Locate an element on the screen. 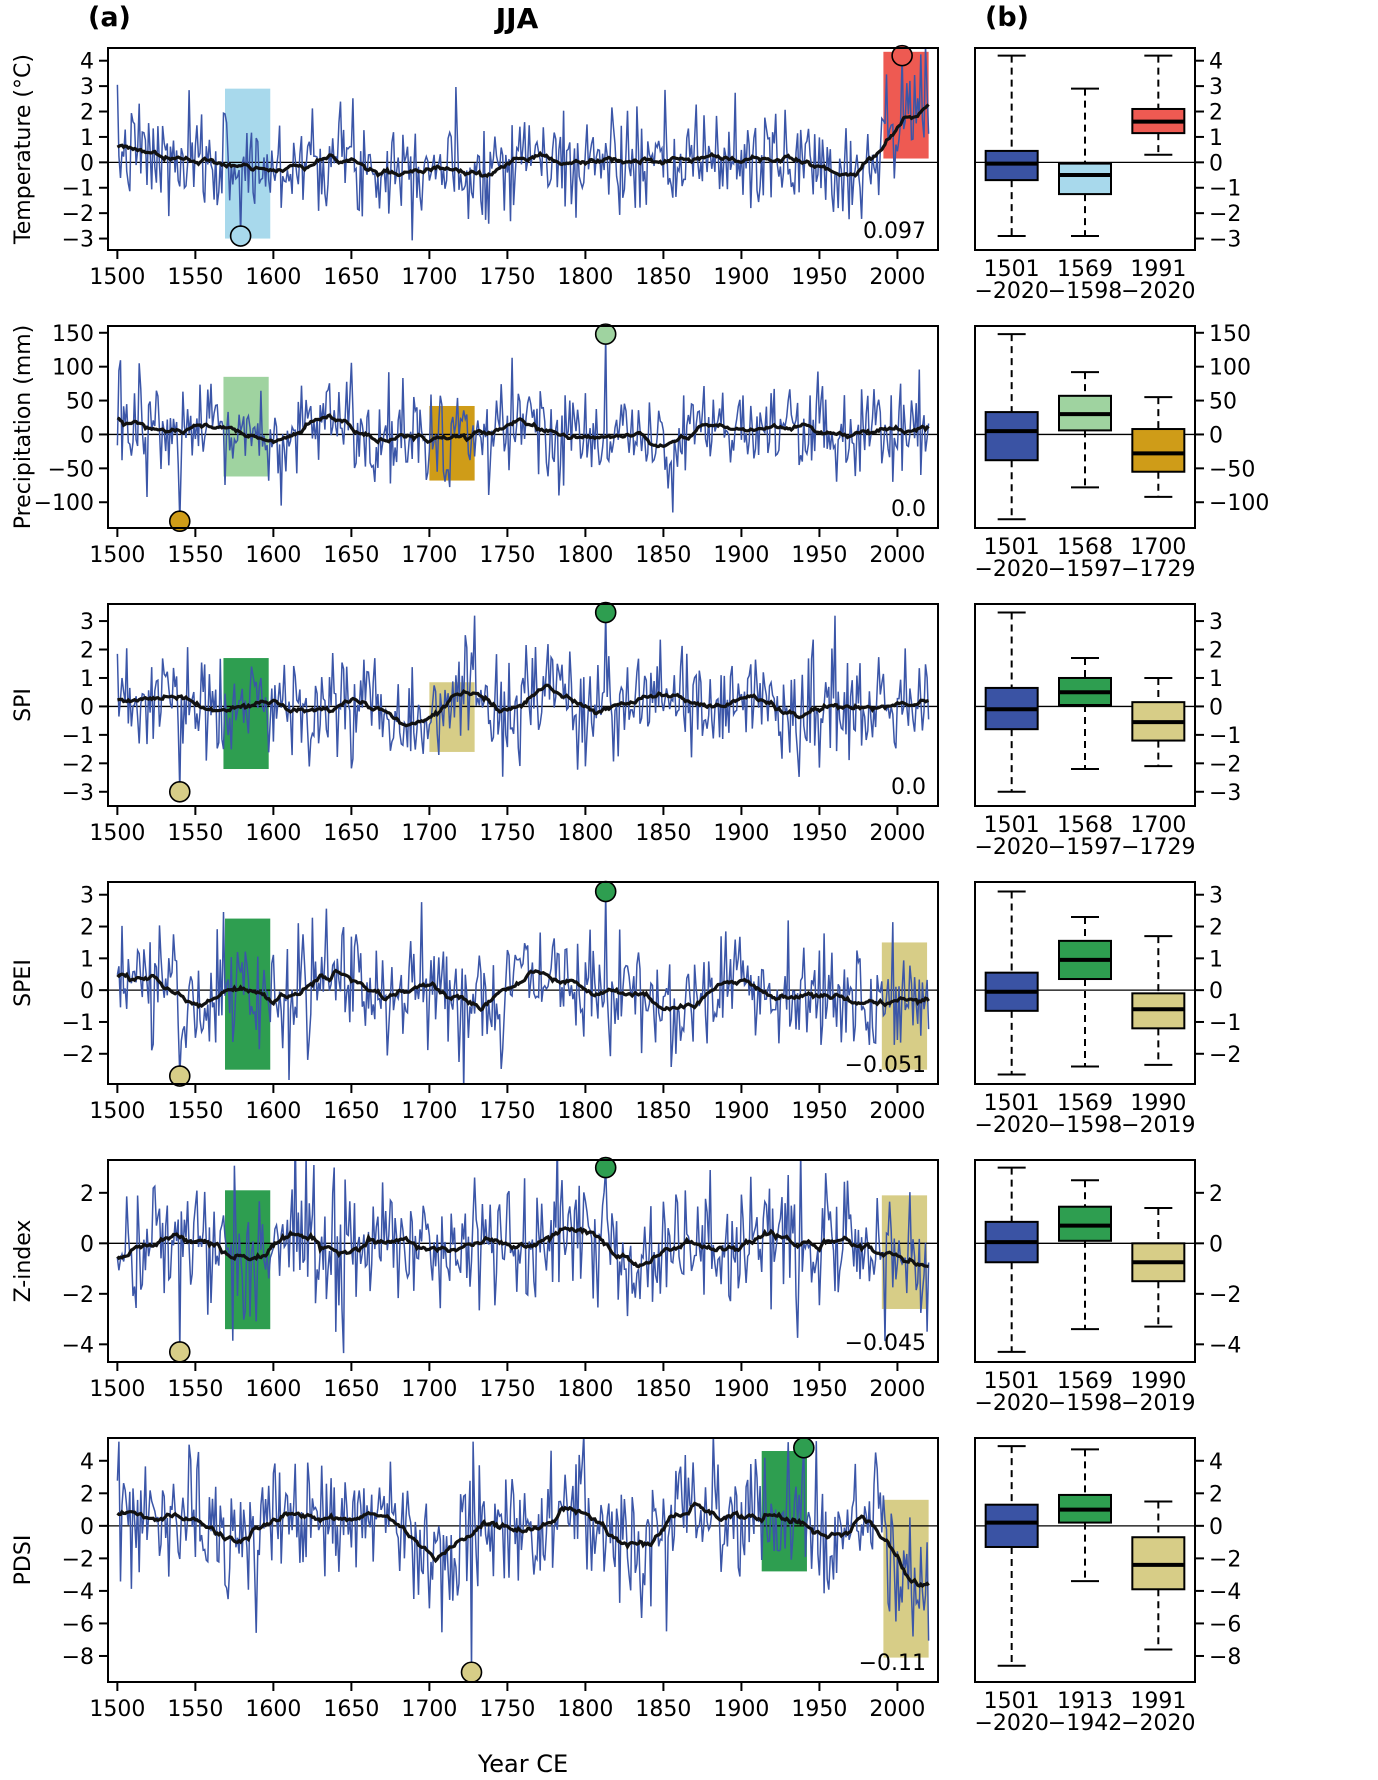 This screenshot has width=1378, height=1780. boxplot-period-label: −1729 is located at coordinates (1158, 569).